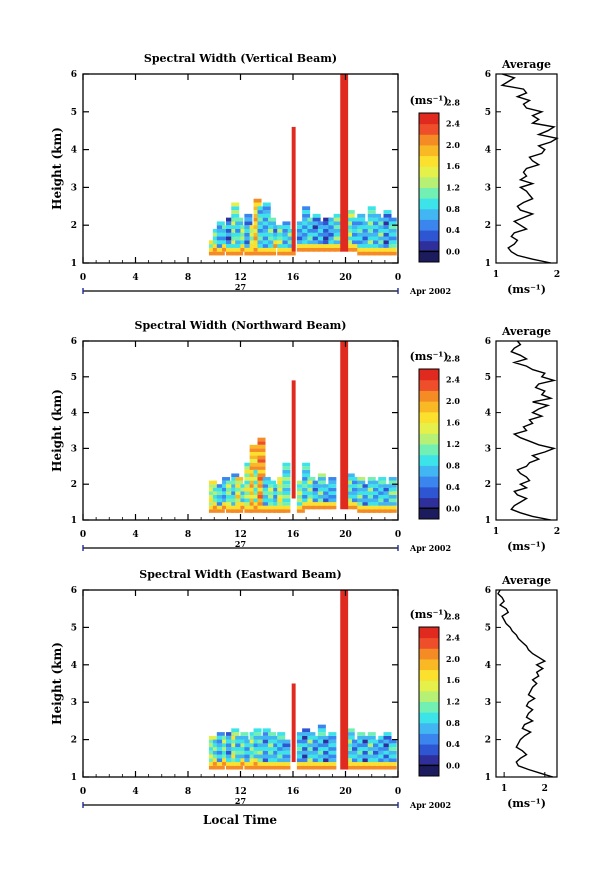 This screenshot has width=611, height=875. Describe the element at coordinates (453, 358) in the screenshot. I see `colorbar-tick-label: 2.8` at that location.